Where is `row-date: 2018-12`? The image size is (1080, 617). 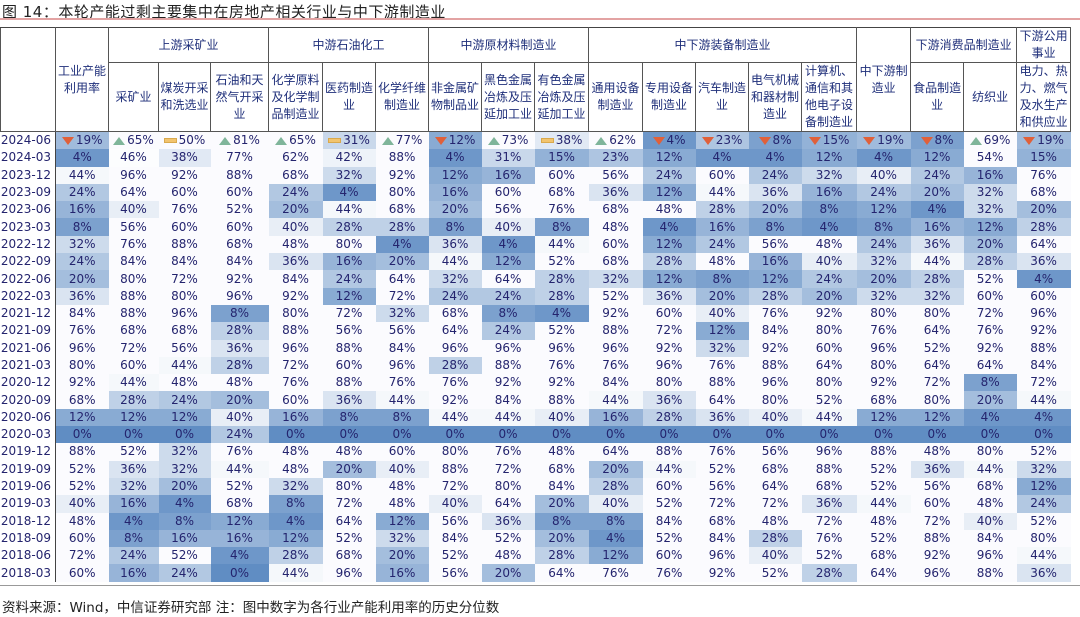
row-date: 2018-12 is located at coordinates (28, 521).